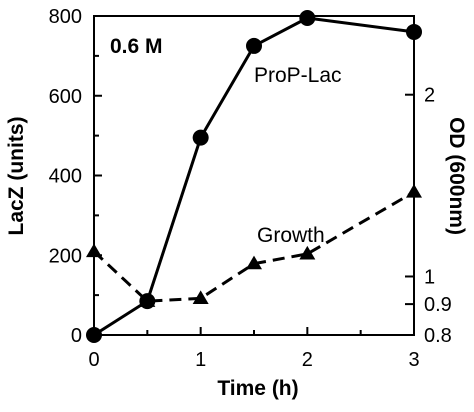 This screenshot has width=474, height=412. I want to click on series-label-growth: Growth, so click(291, 235).